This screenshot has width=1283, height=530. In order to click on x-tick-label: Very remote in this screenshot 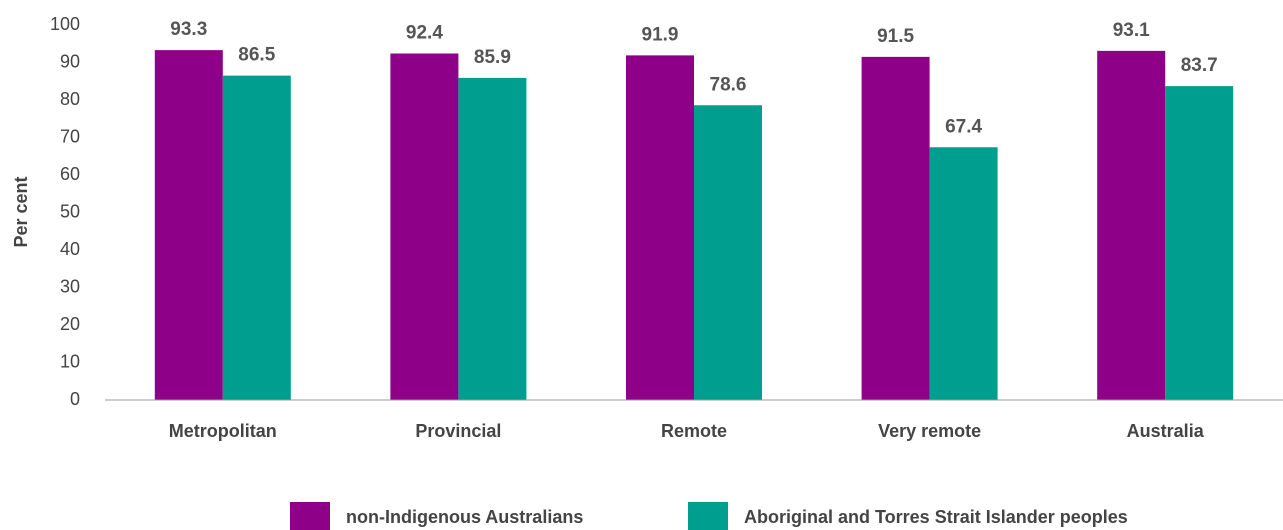, I will do `click(929, 431)`.